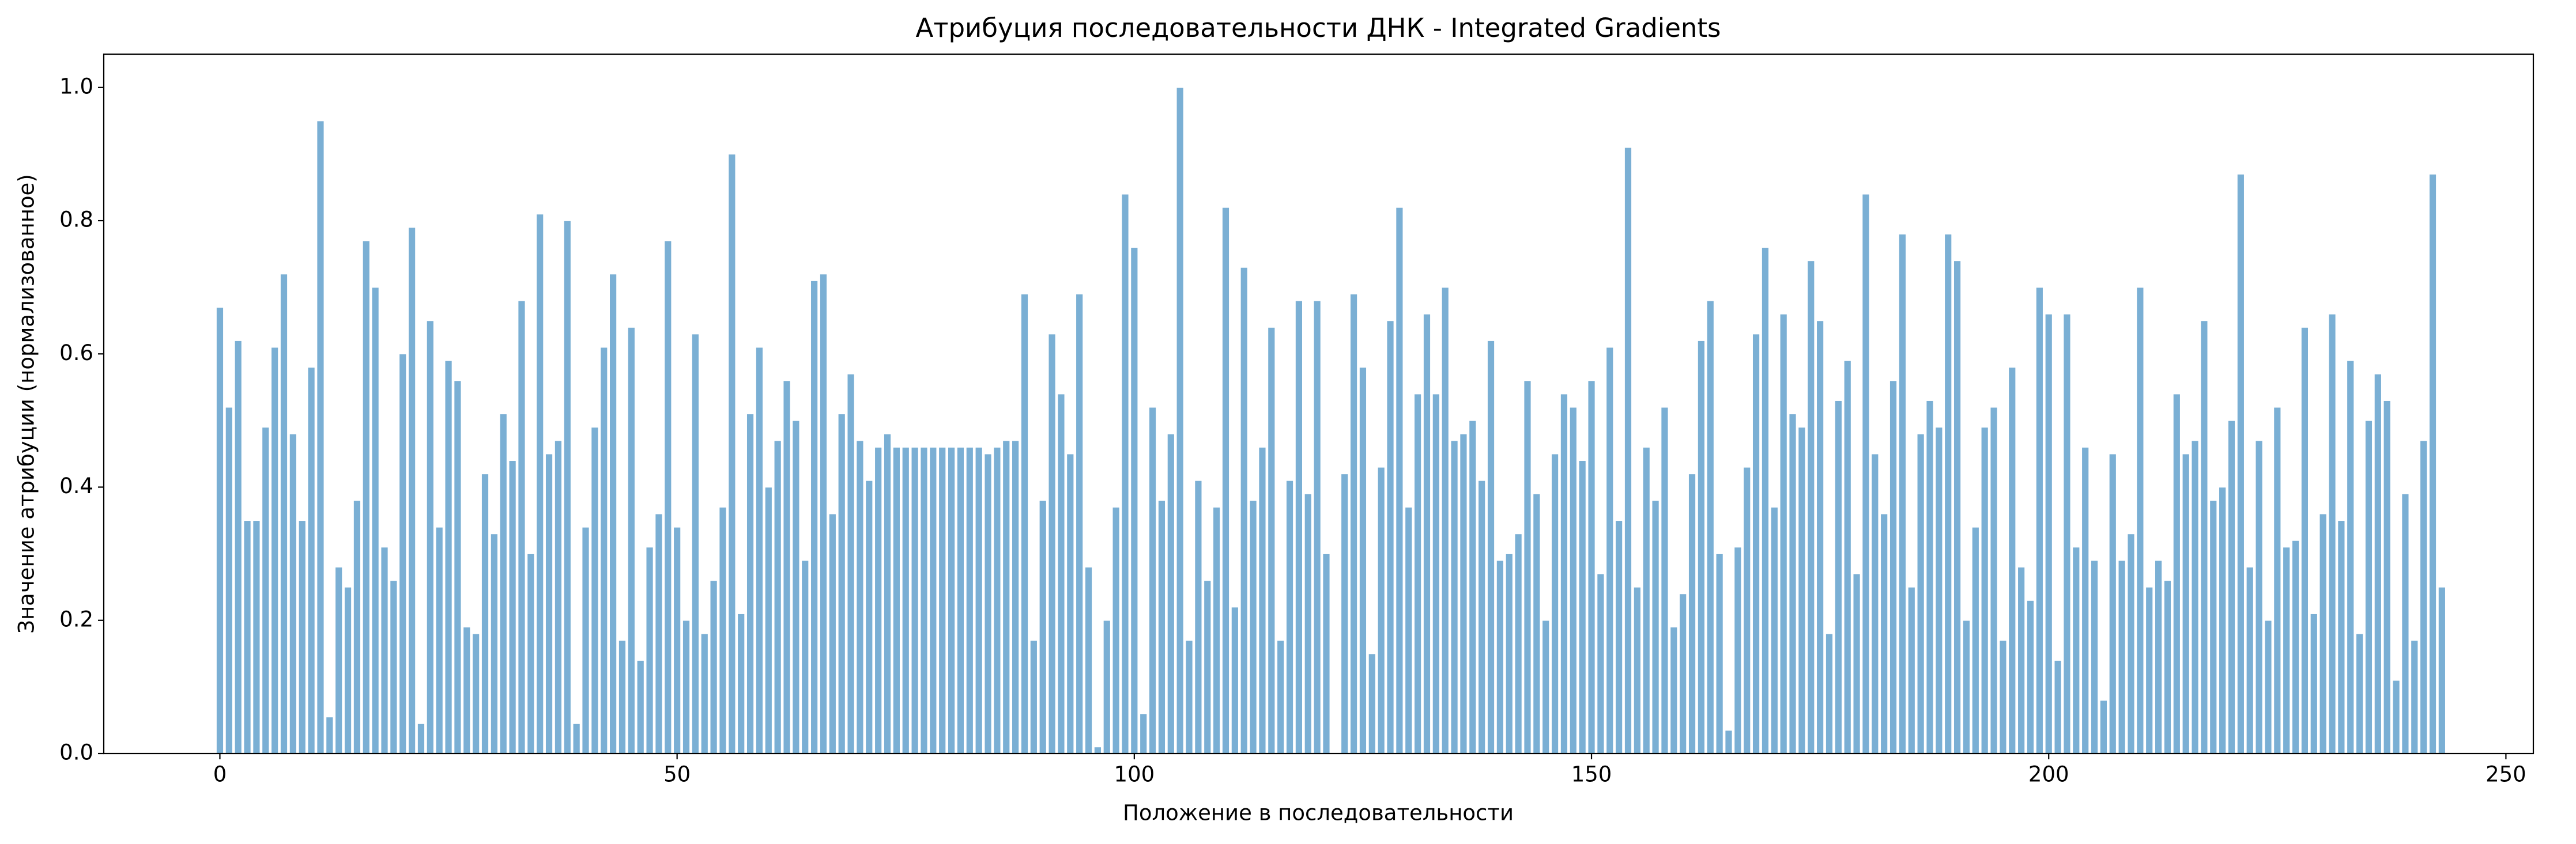 This screenshot has width=2576, height=844. Describe the element at coordinates (76, 352) in the screenshot. I see `y-tick-label: 0.6` at that location.